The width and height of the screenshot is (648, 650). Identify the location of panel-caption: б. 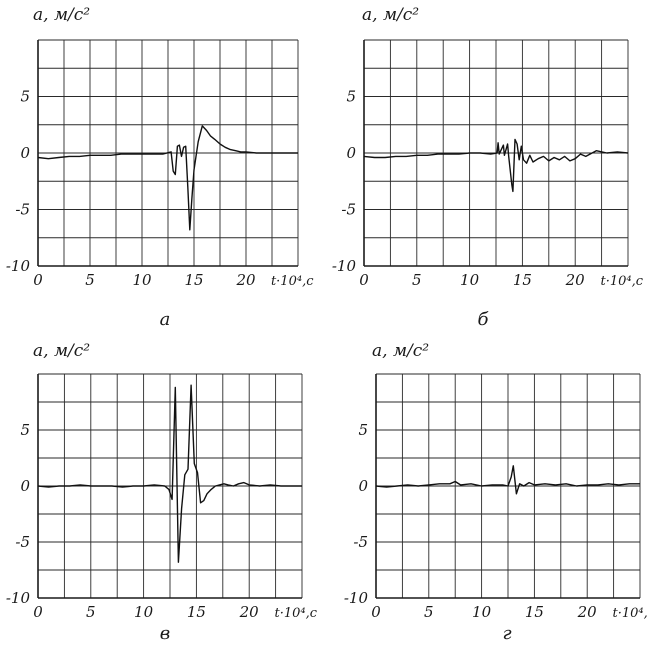
(484, 319).